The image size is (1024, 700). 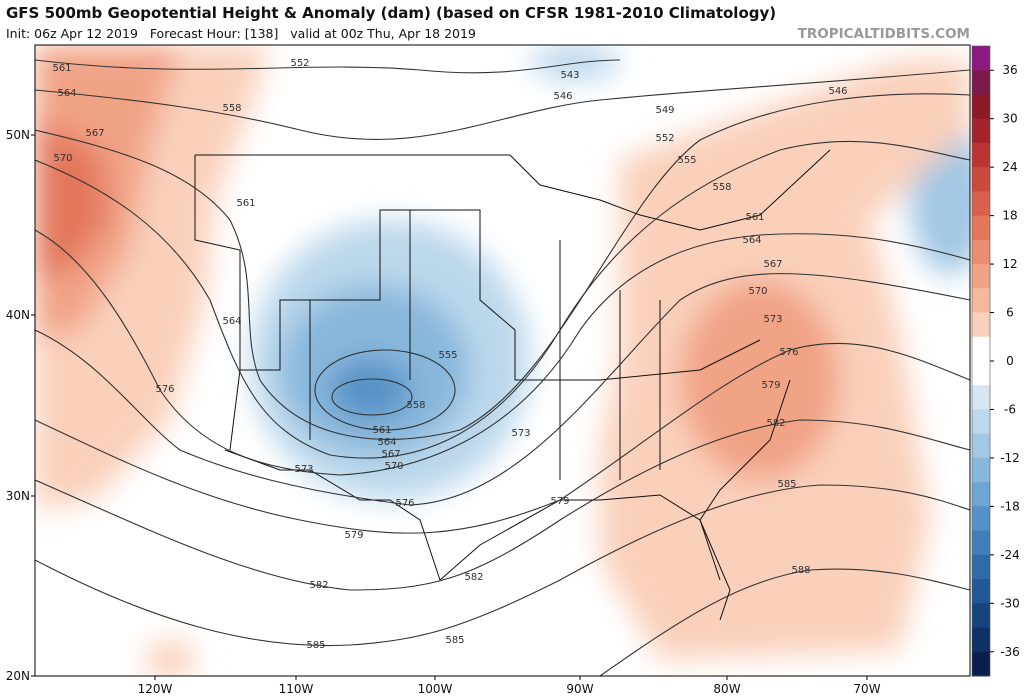 I want to click on lon-label: 80W, so click(x=726, y=689).